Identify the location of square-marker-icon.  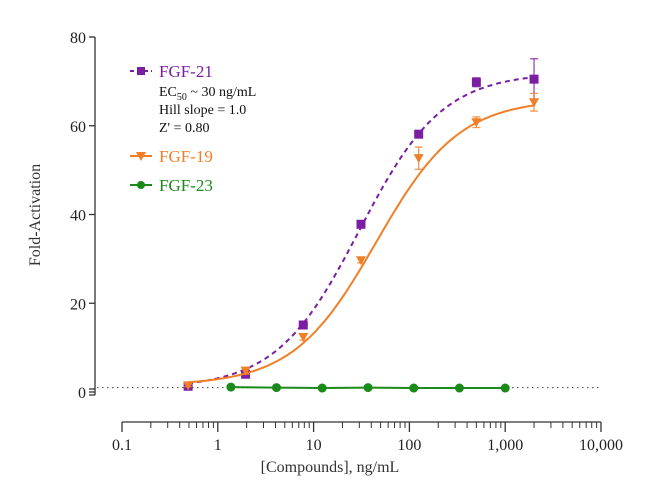
(141, 71).